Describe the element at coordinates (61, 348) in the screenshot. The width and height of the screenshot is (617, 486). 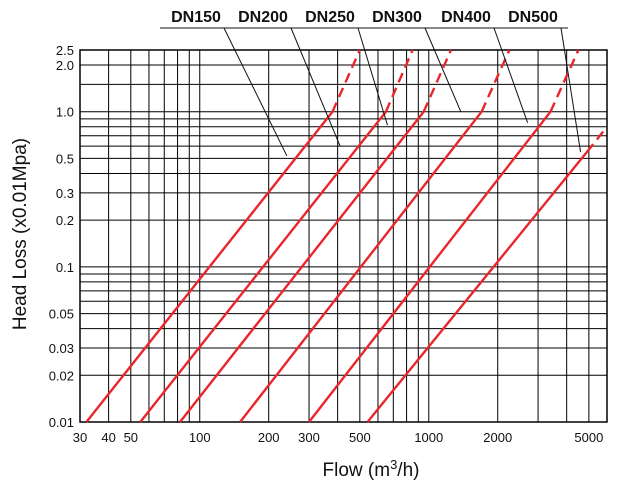
I see `y-tick-label: 0.03` at that location.